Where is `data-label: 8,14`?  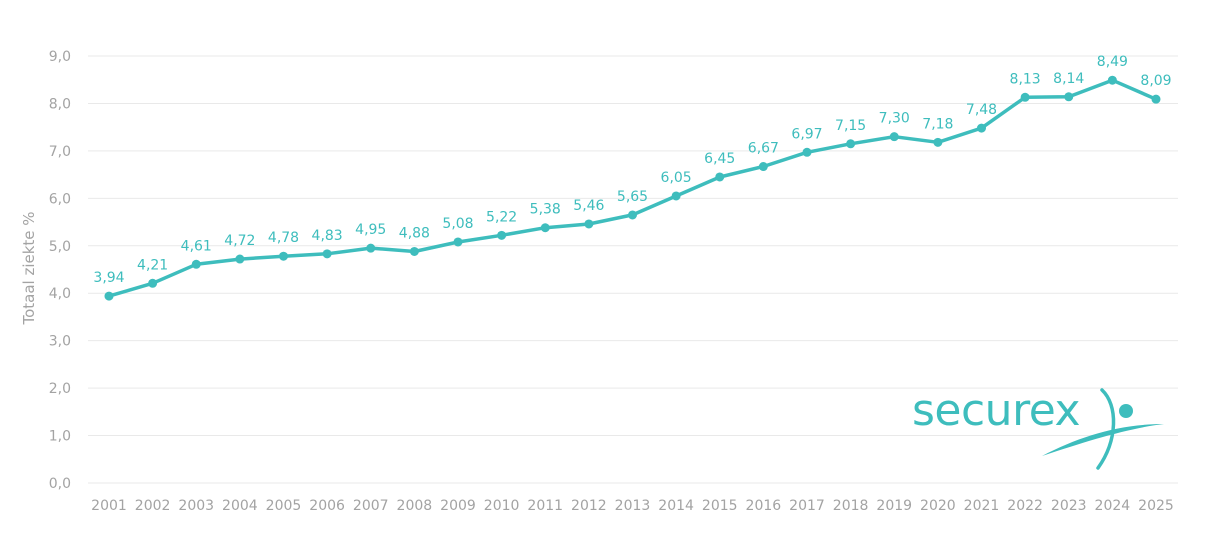
data-label: 8,14 is located at coordinates (1068, 79).